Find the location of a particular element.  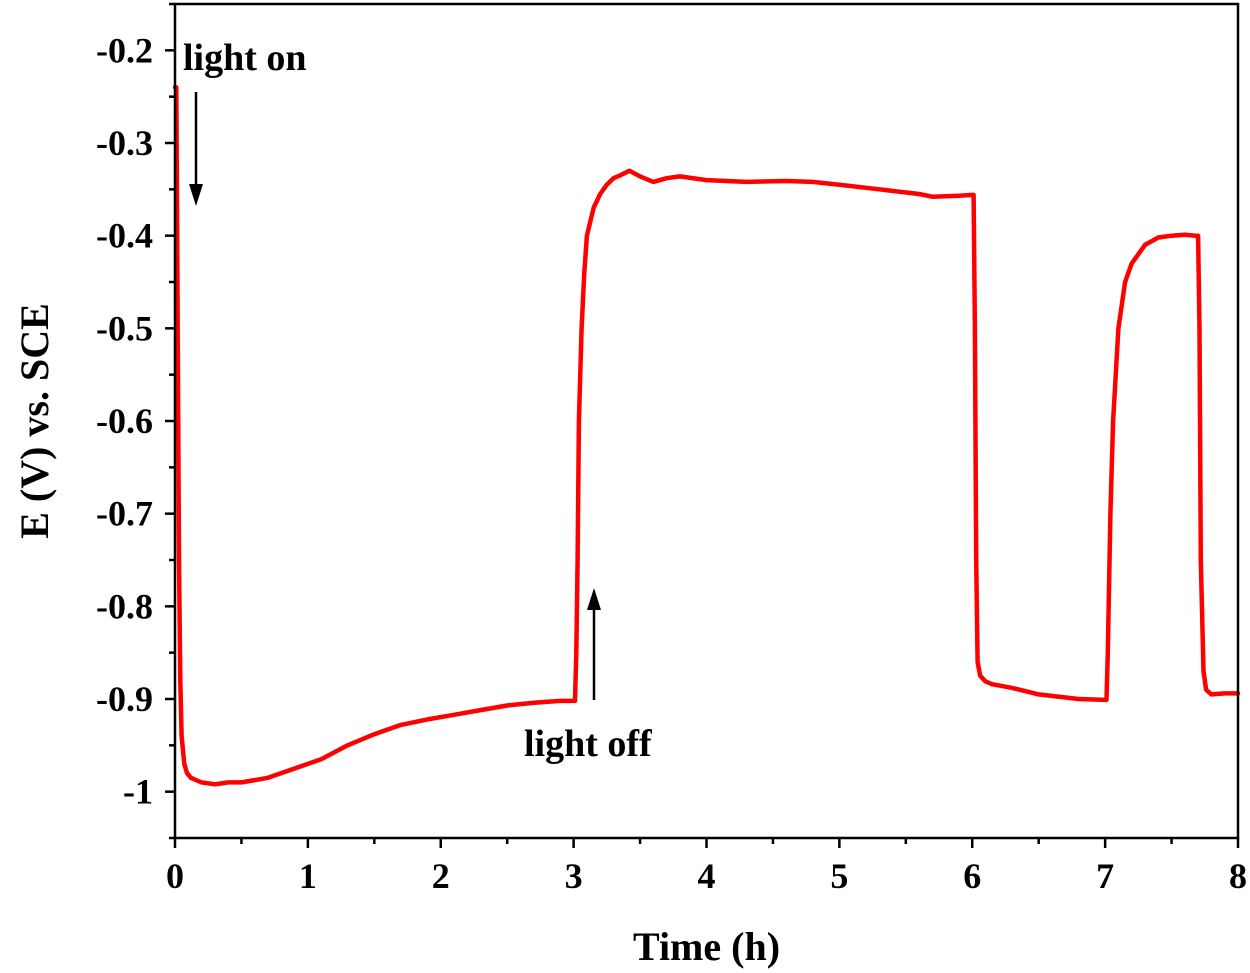

y-tick-label: -0.5 is located at coordinates (124, 328).